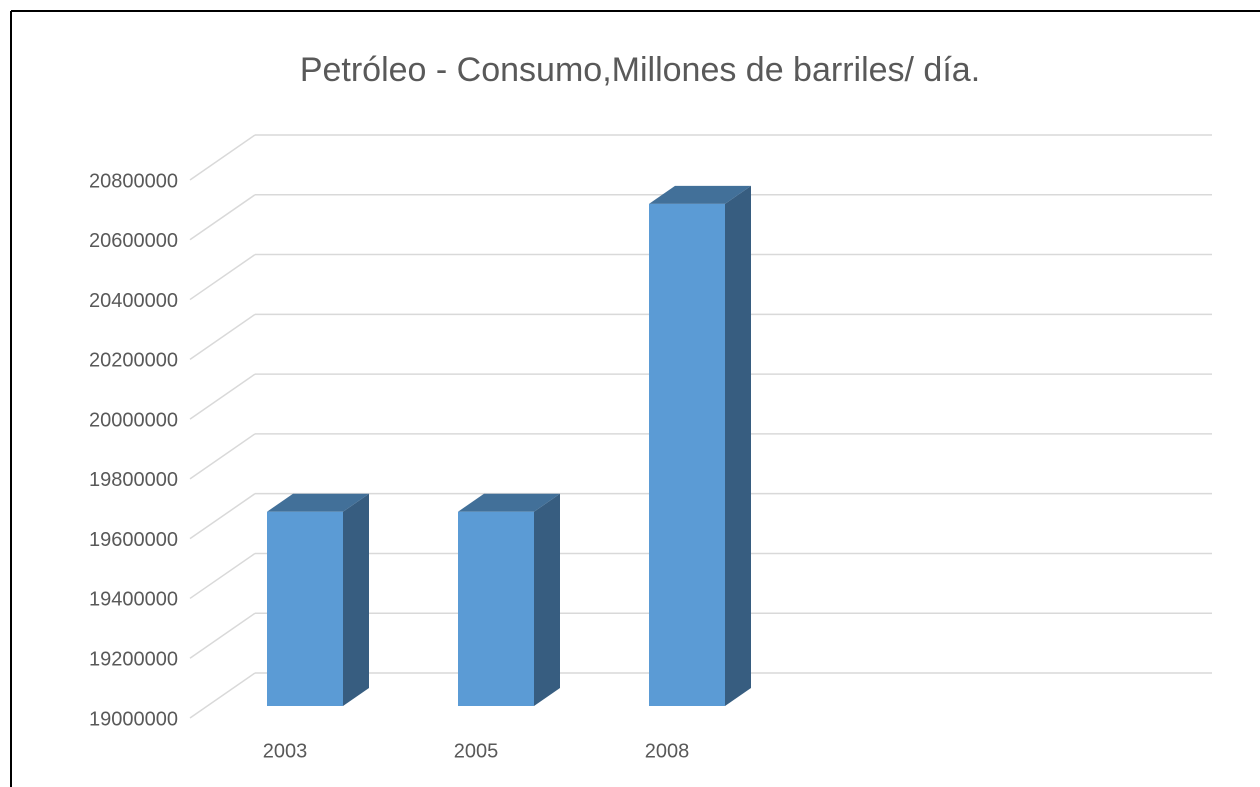 The width and height of the screenshot is (1260, 787). I want to click on y-tick-label: 19000000, so click(133, 719).